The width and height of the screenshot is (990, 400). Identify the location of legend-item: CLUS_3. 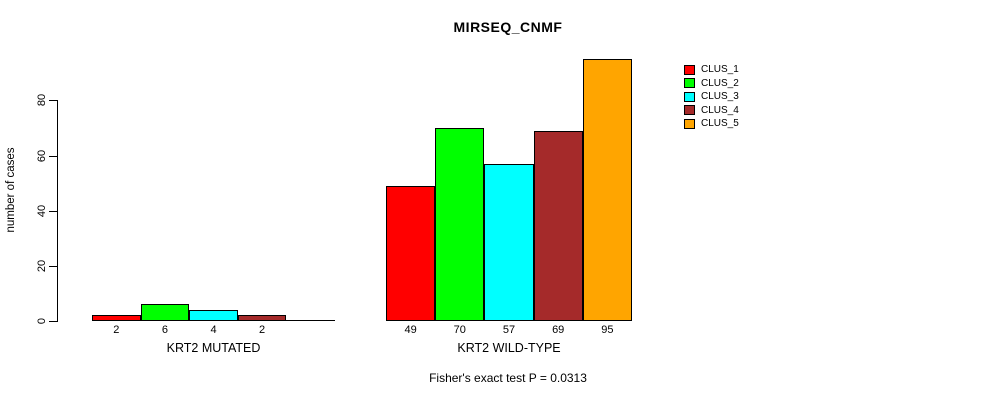
(711, 97).